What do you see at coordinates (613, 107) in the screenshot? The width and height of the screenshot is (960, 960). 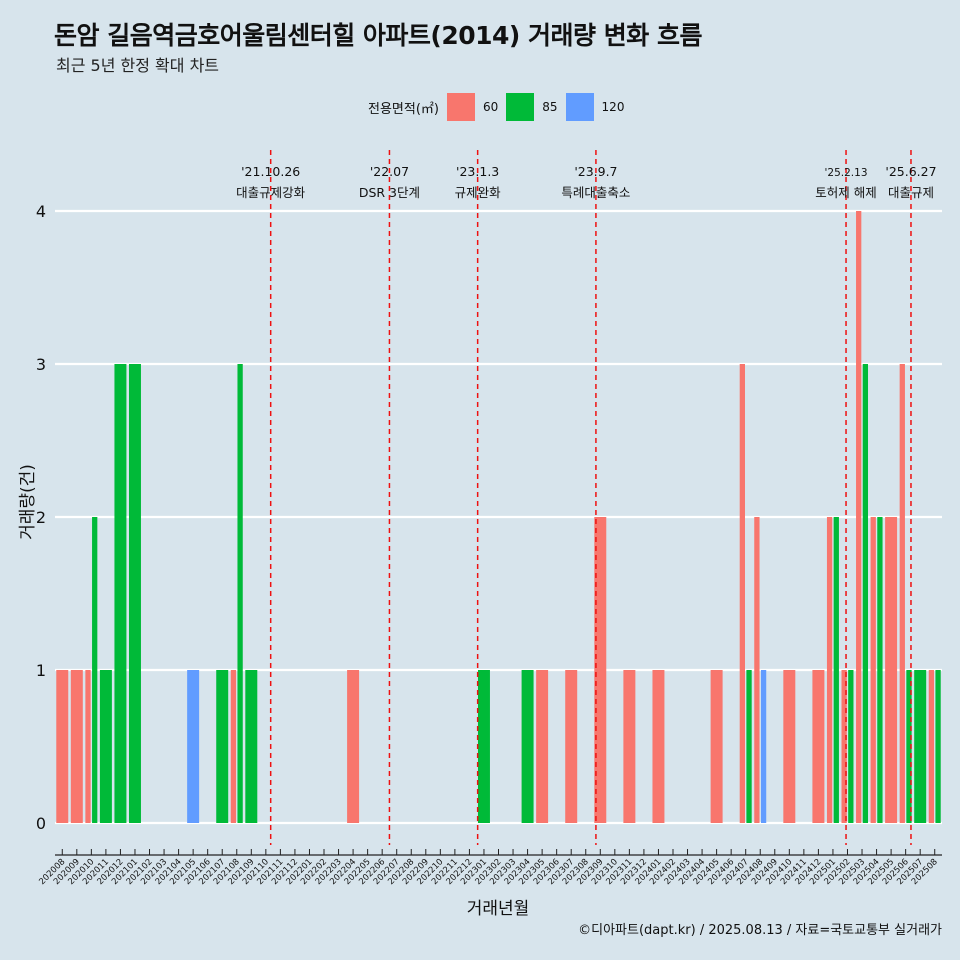 I see `legend-label-120: 120` at bounding box center [613, 107].